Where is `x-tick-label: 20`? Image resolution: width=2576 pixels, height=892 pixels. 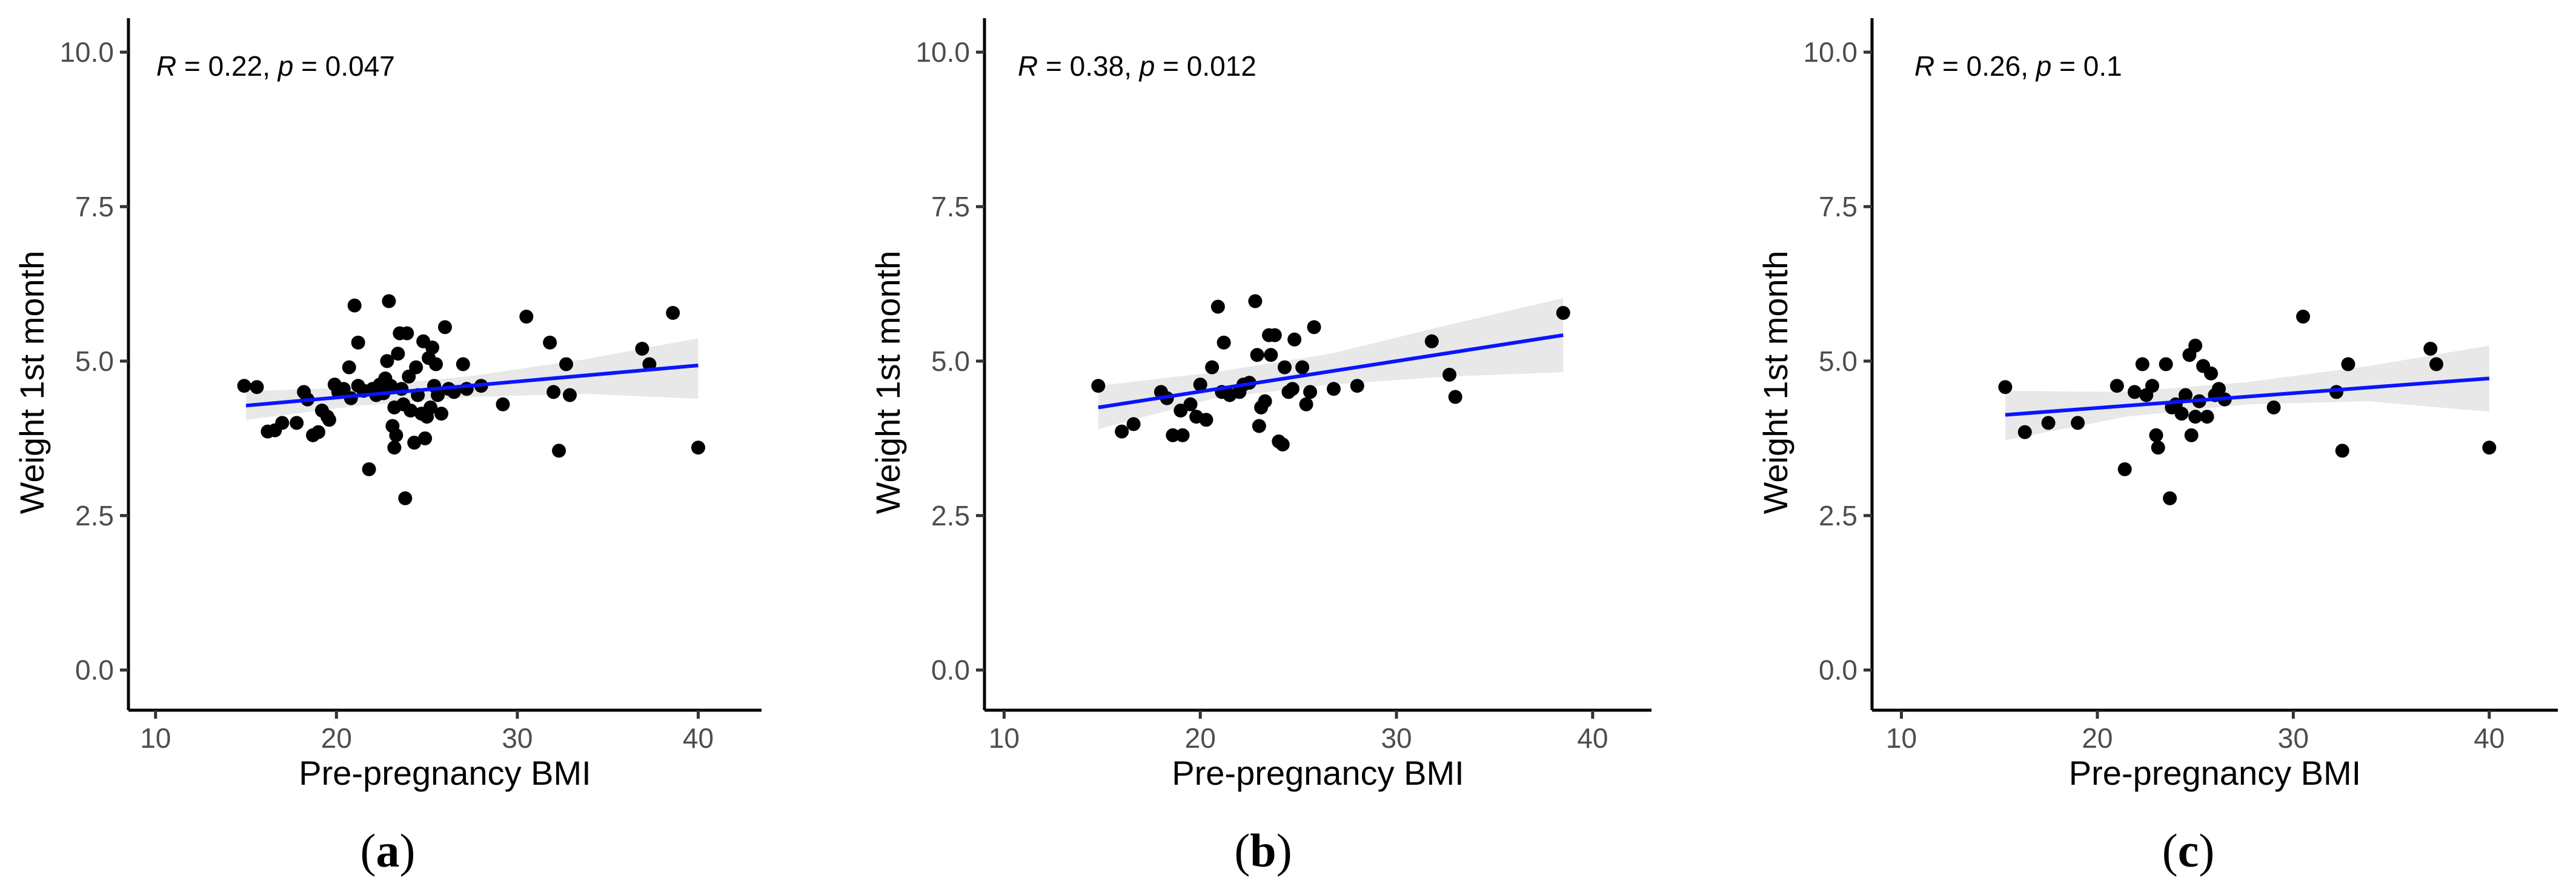
x-tick-label: 20 is located at coordinates (337, 738).